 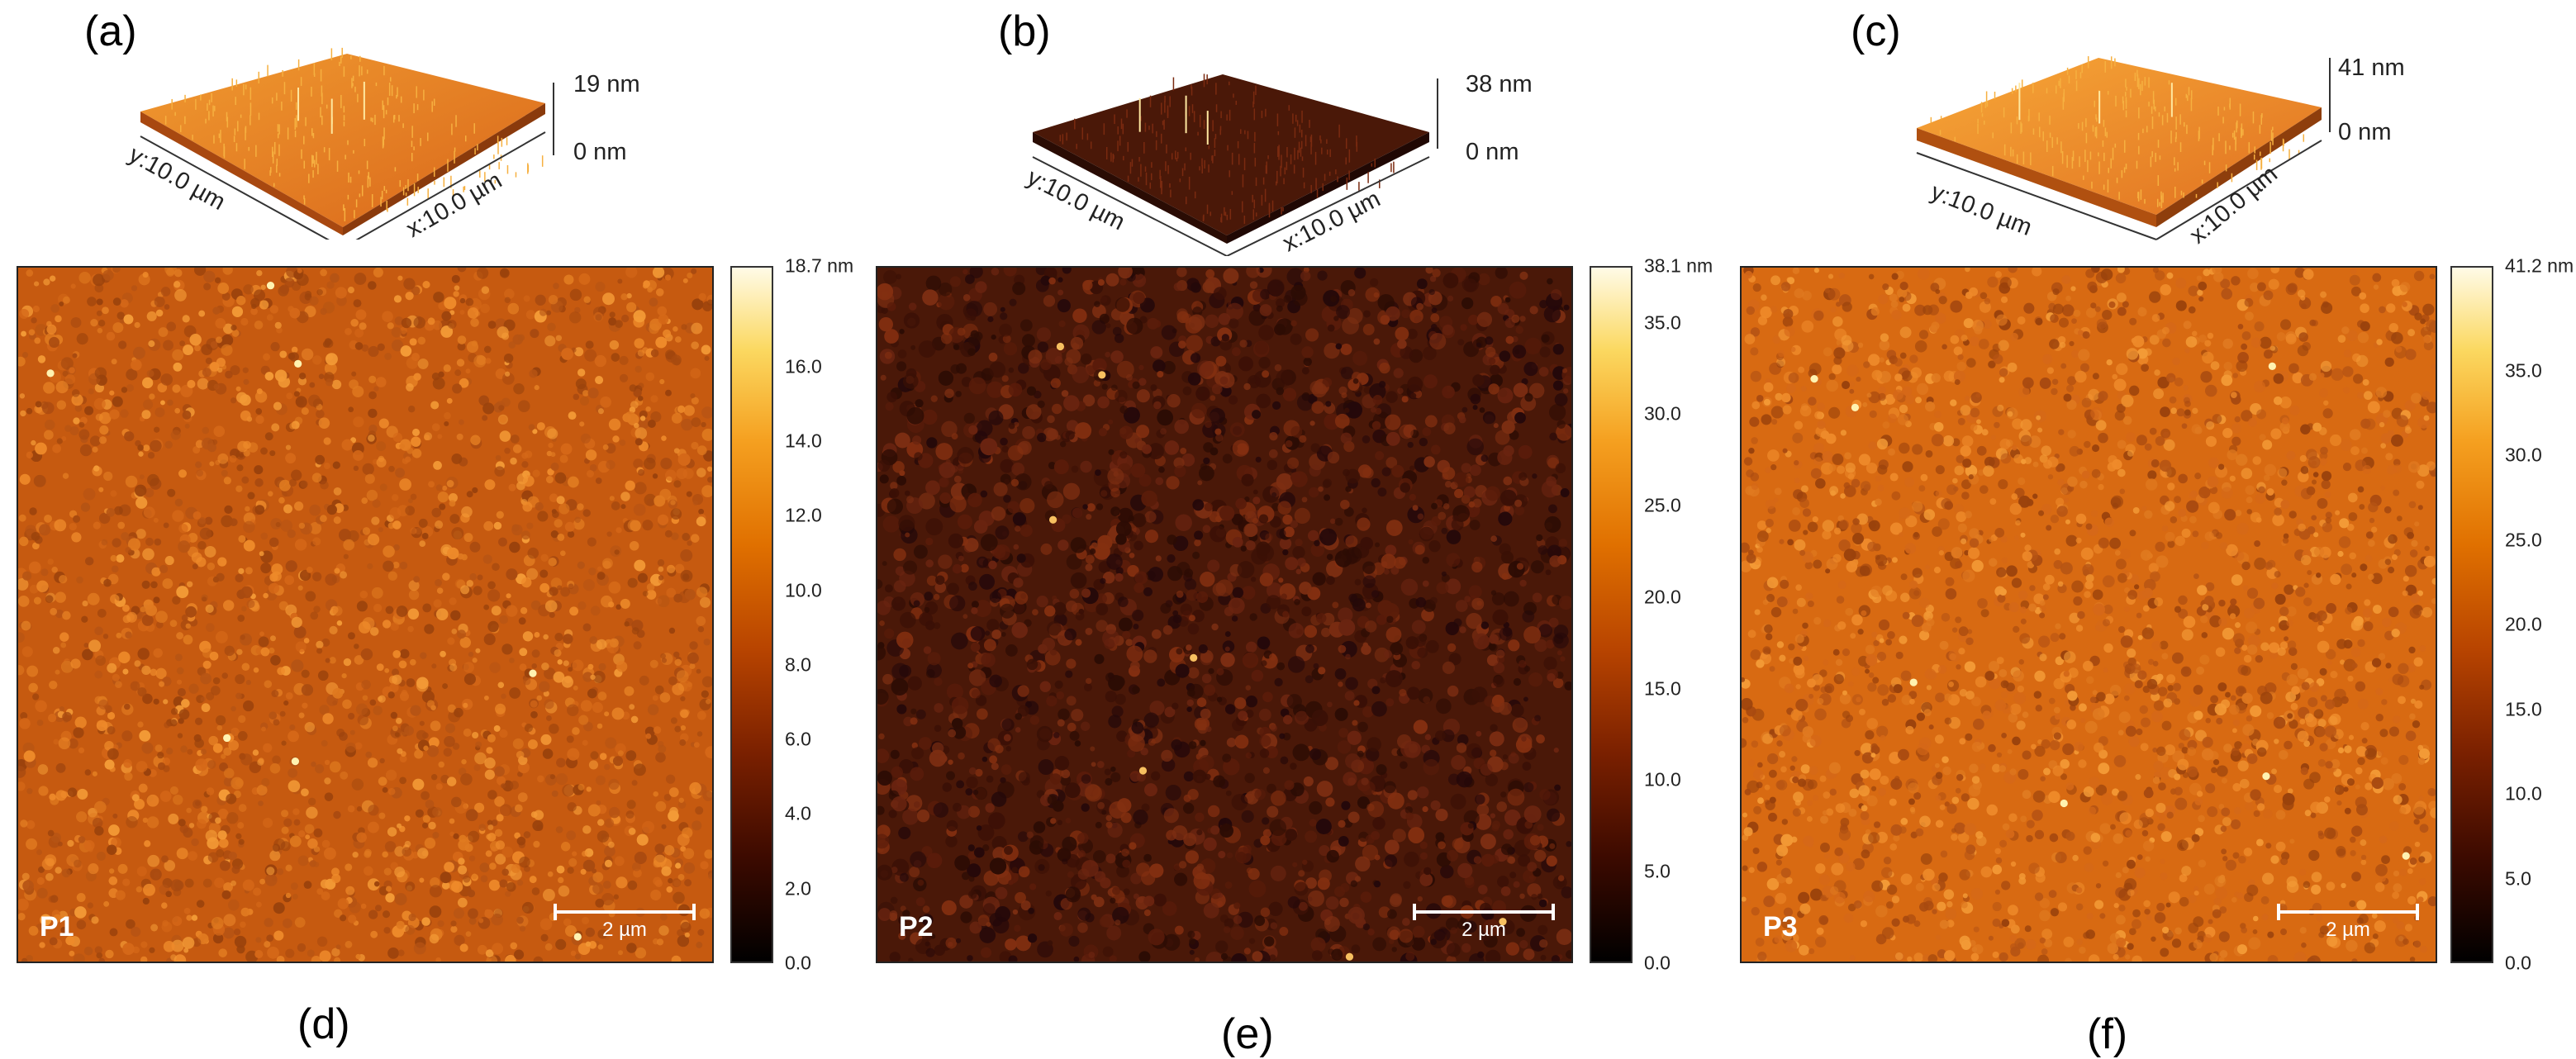 What do you see at coordinates (803, 516) in the screenshot?
I see `colorbar-tick-label: 12.0` at bounding box center [803, 516].